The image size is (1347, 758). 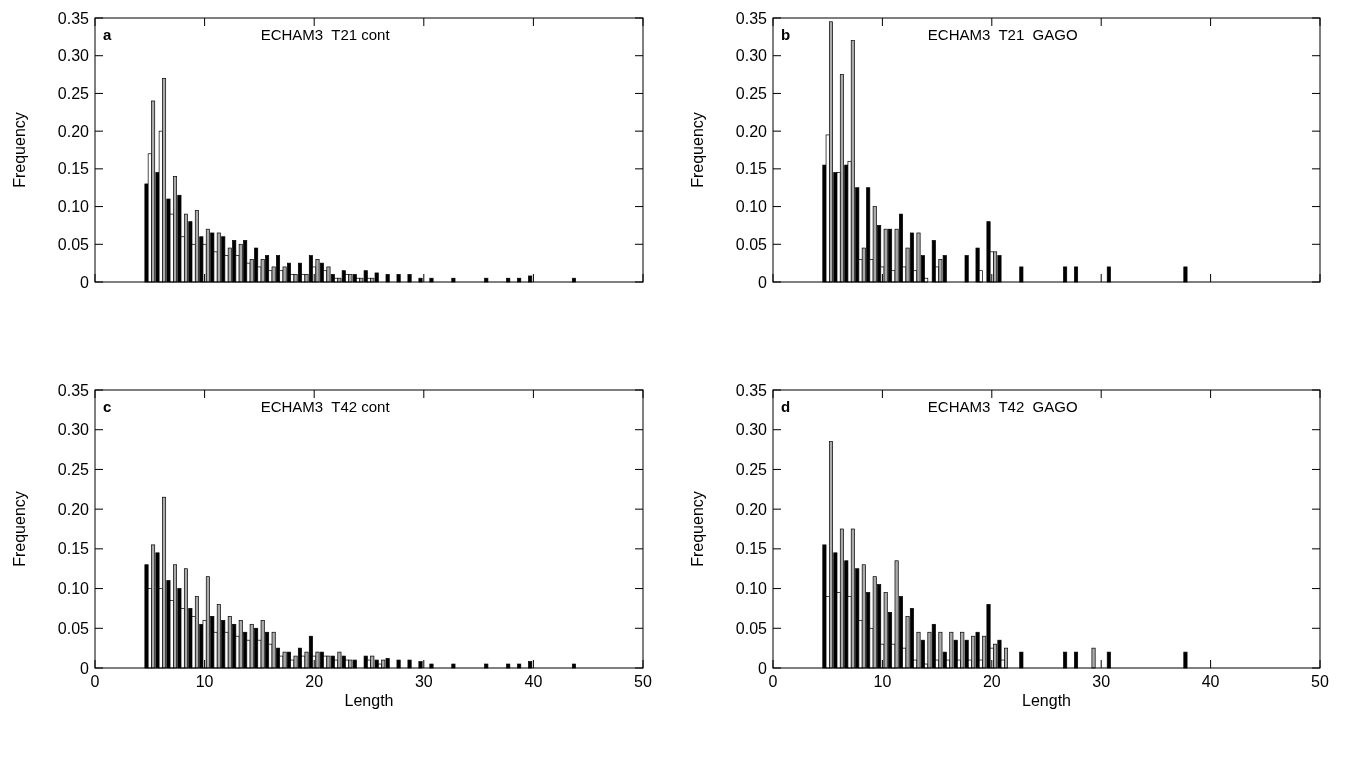 What do you see at coordinates (1002, 34) in the screenshot?
I see `text: ECHAM3 T21 GAGO` at bounding box center [1002, 34].